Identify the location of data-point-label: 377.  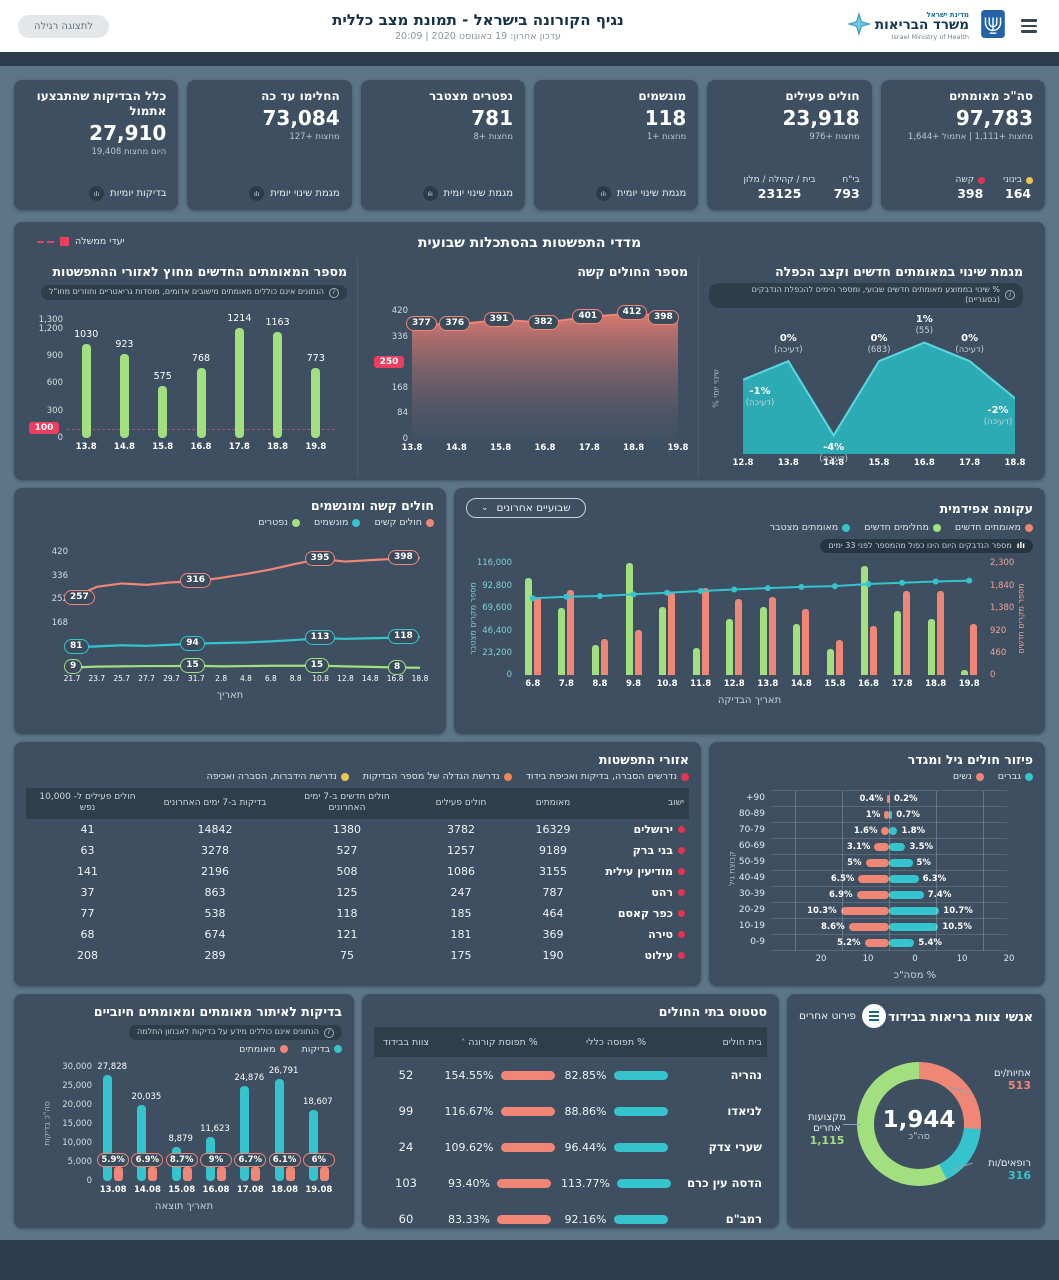
(421, 324).